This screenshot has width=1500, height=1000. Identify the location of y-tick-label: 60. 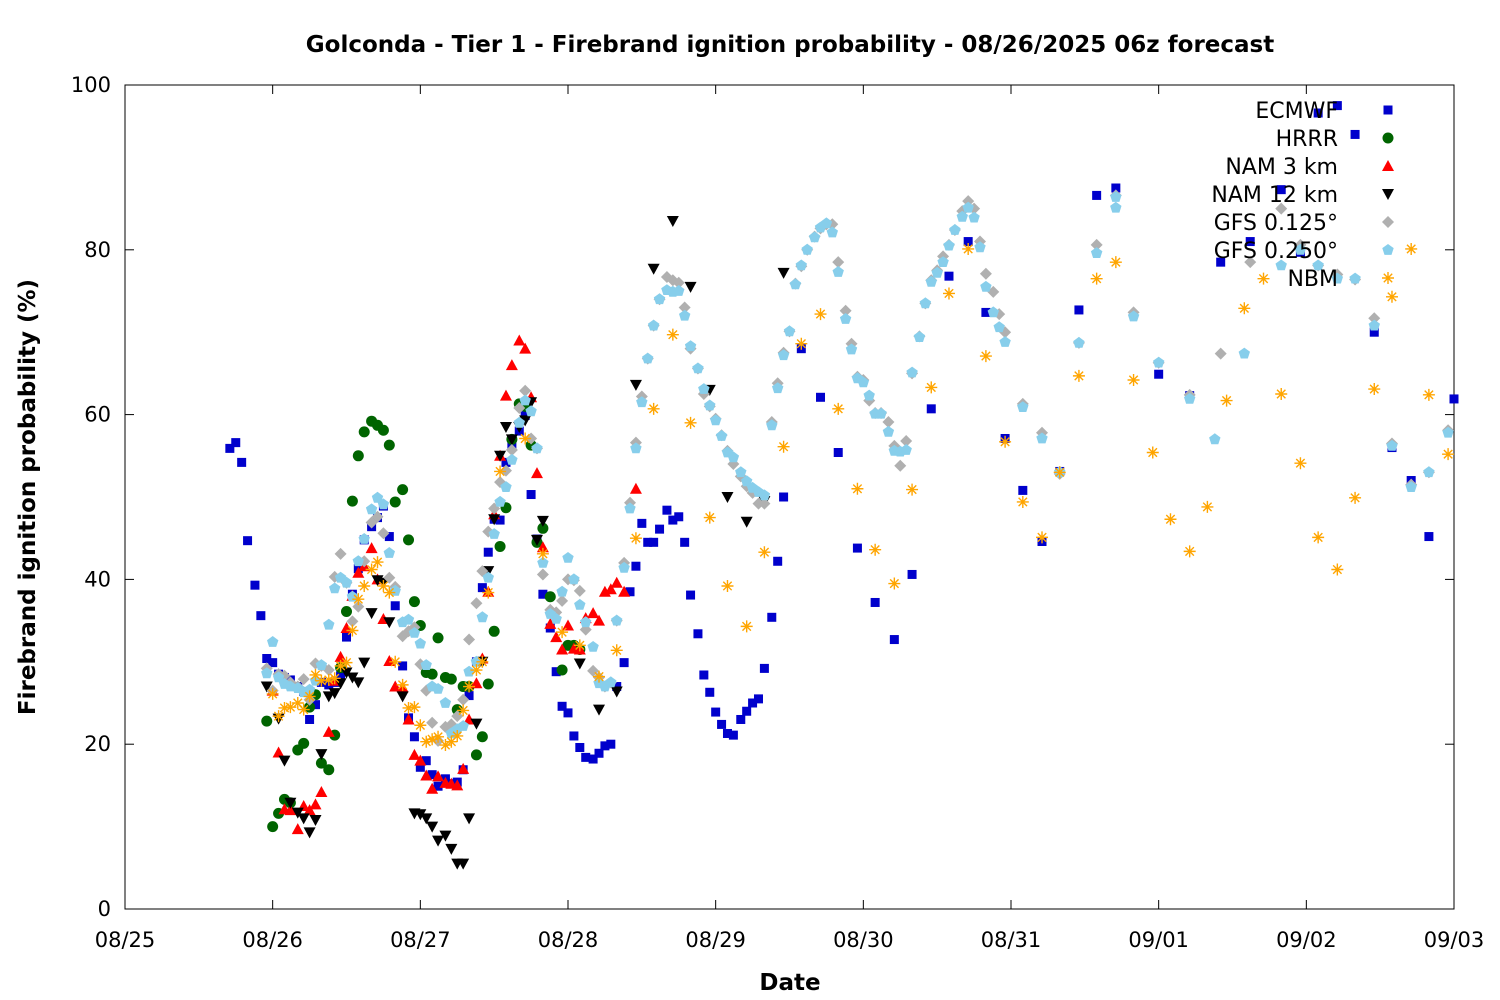
(97, 415).